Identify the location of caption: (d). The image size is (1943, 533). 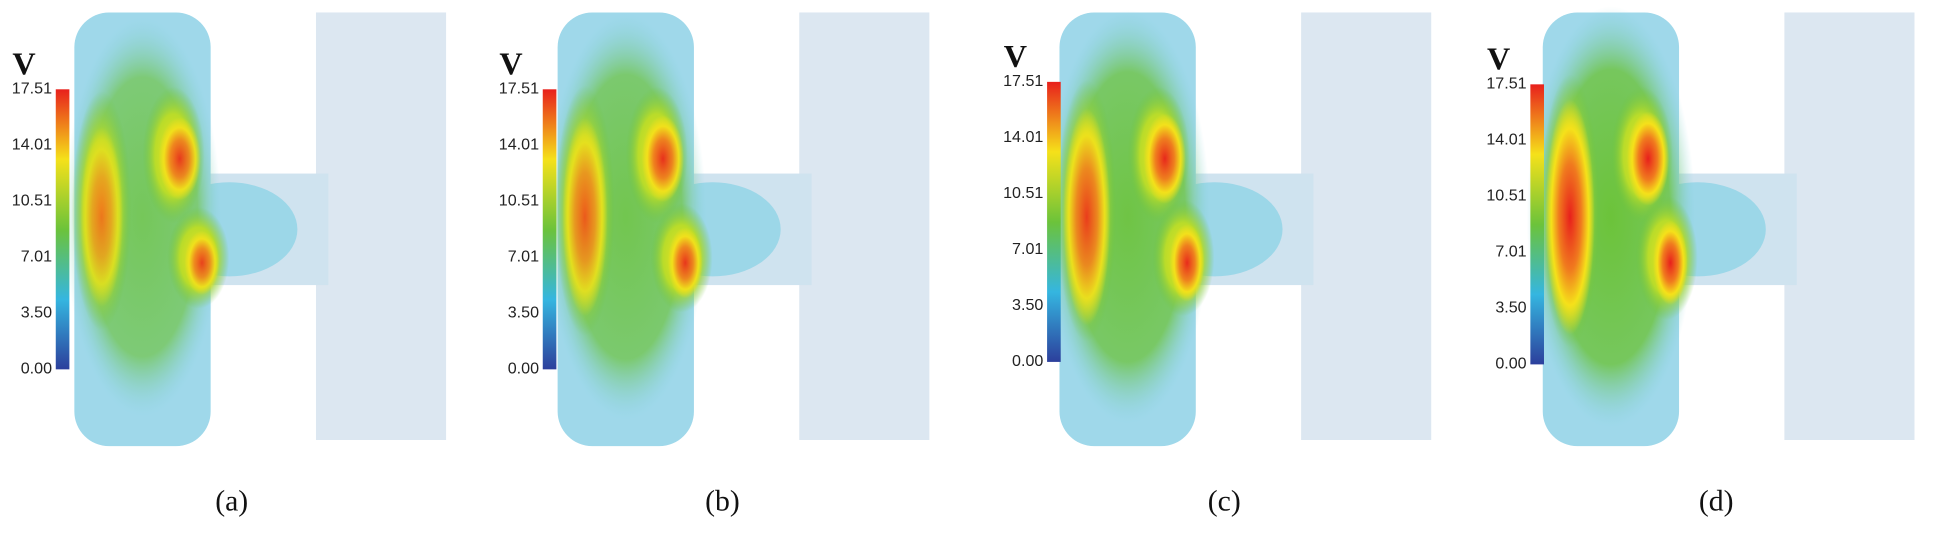
(1716, 502).